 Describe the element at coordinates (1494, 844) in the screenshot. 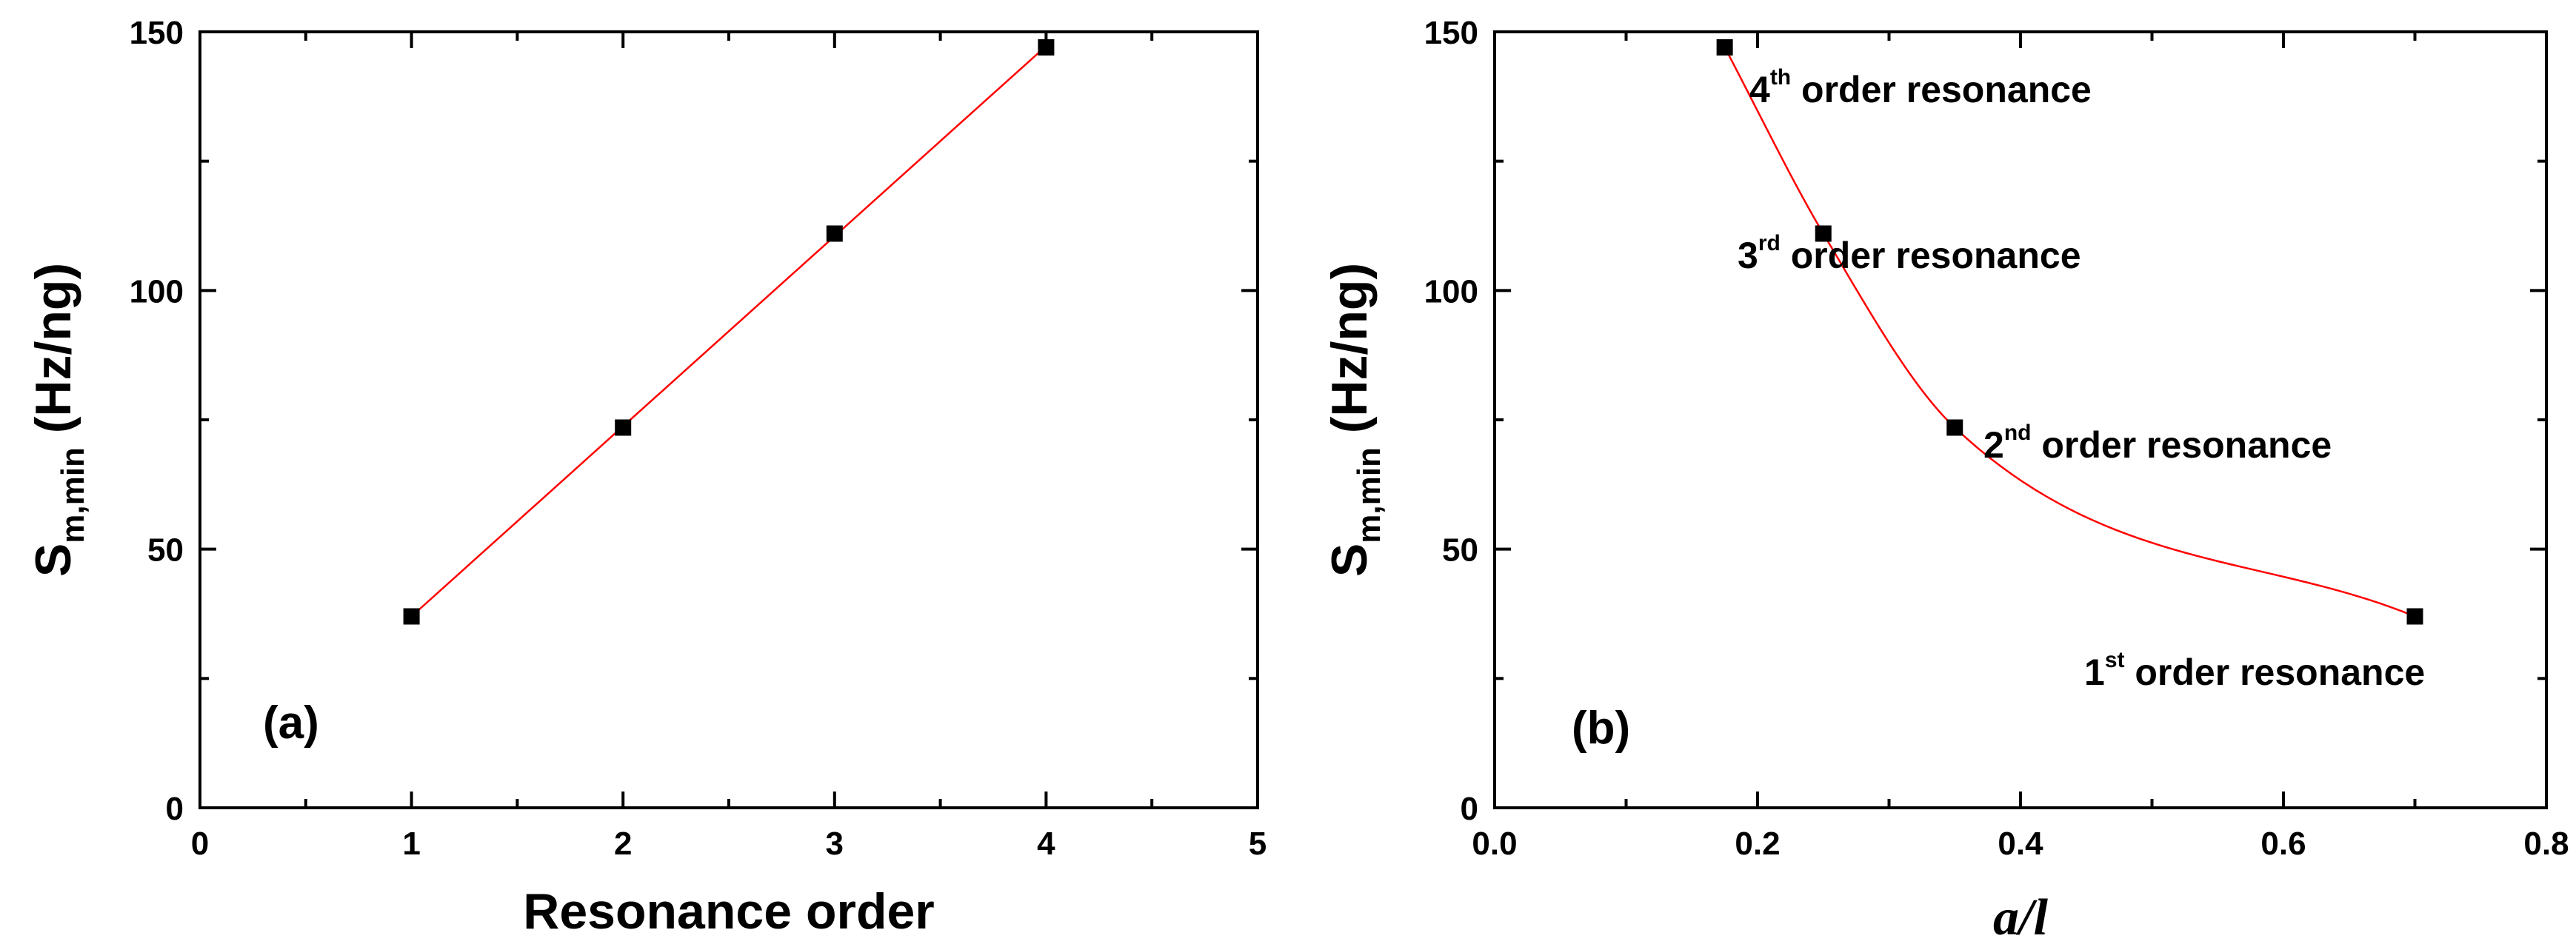

I see `x-tick-label: 0.0` at that location.